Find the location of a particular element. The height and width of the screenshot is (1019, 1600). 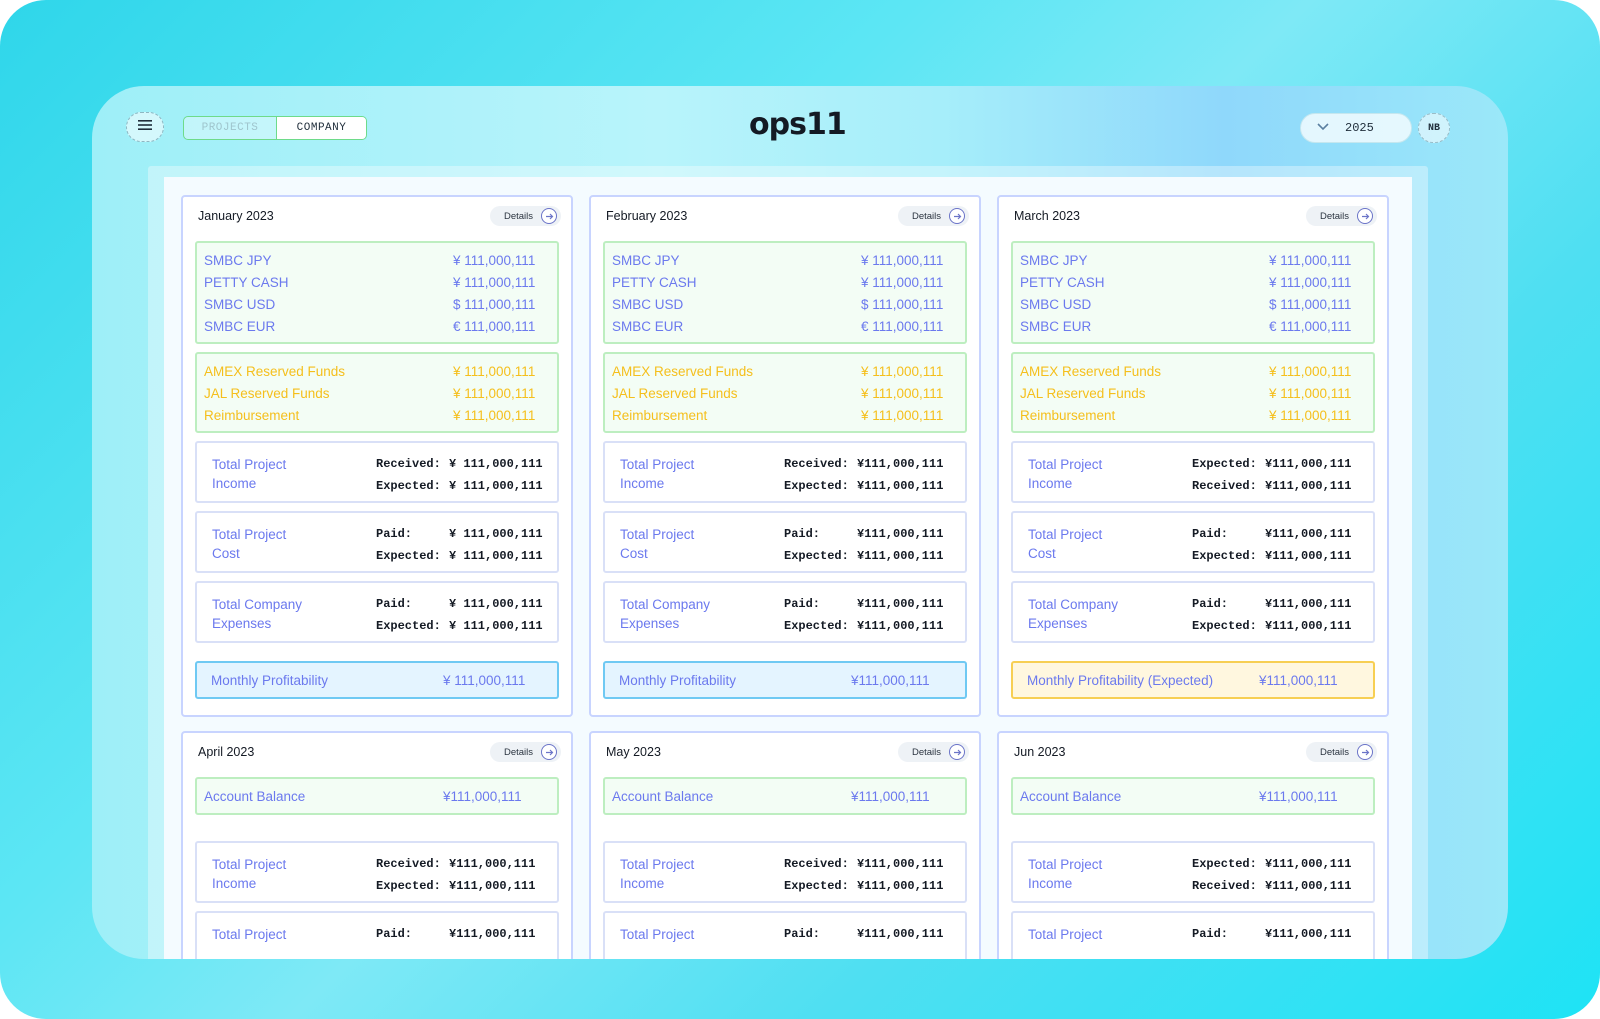

monthly-profitability: Monthly Profitability ¥ 111,000,111 is located at coordinates (377, 680).